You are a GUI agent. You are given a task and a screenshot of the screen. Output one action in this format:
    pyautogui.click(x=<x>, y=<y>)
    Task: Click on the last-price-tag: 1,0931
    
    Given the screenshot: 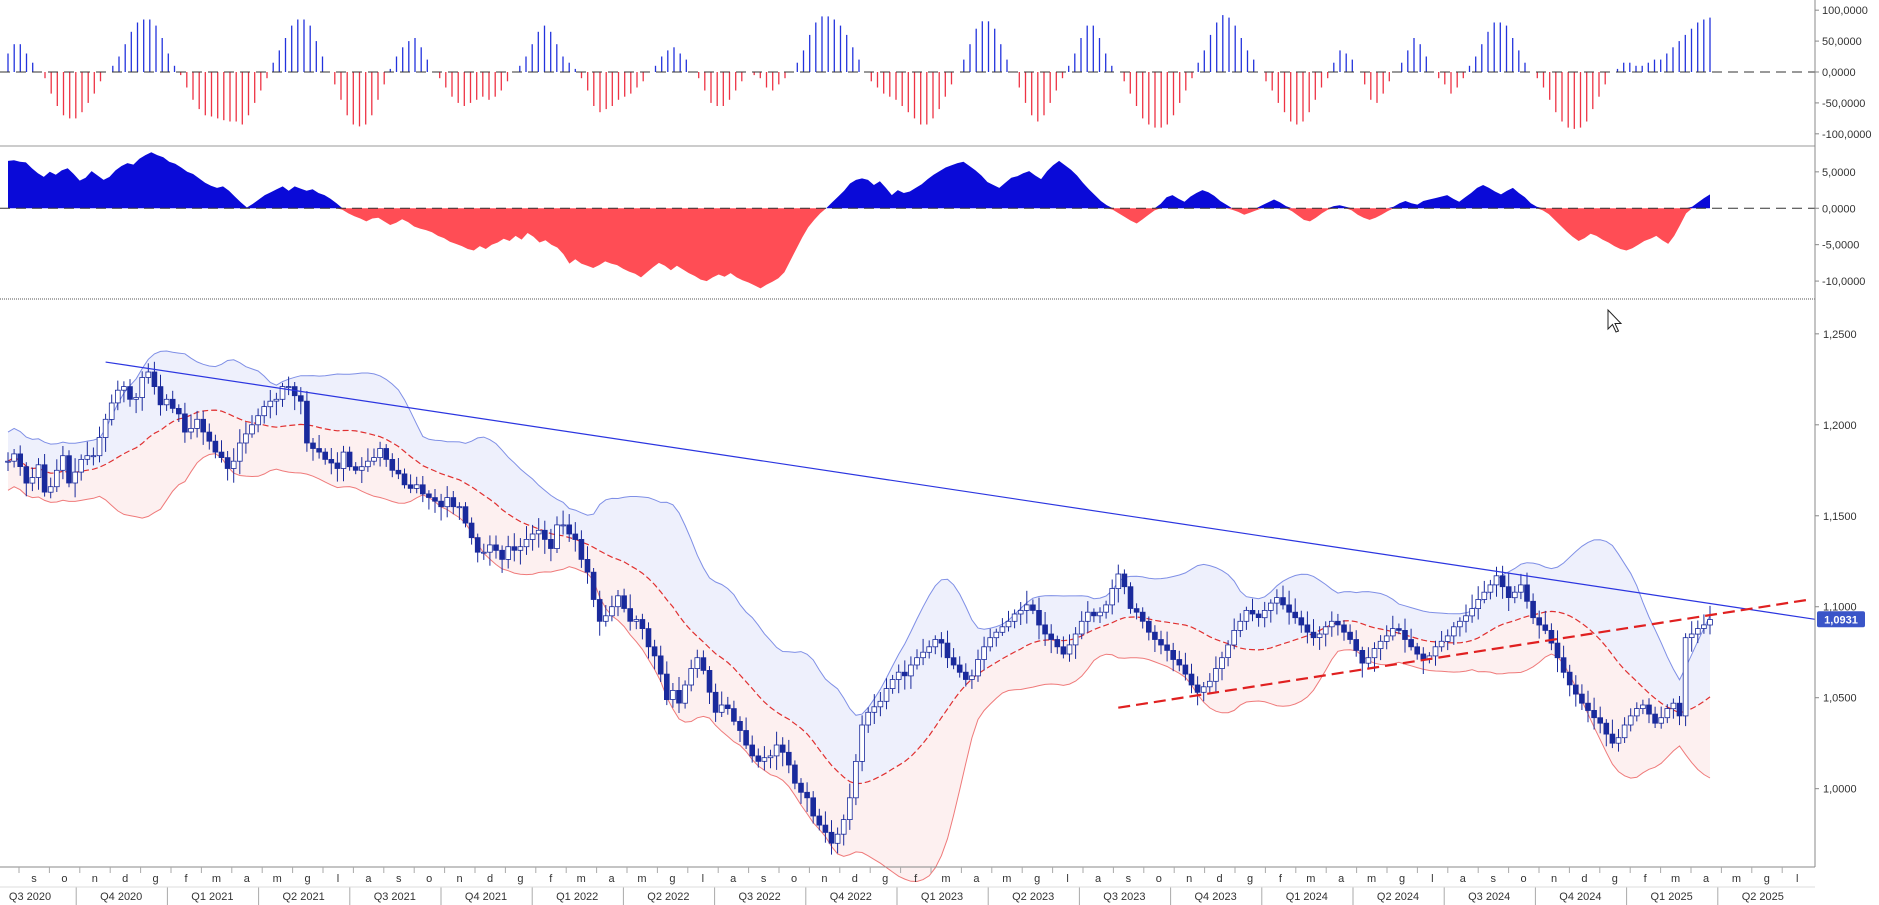 What is the action you would take?
    pyautogui.click(x=1841, y=619)
    